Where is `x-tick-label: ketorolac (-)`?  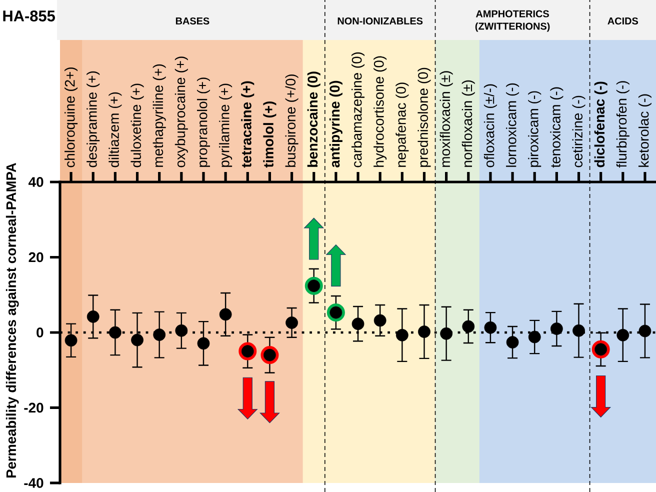 x-tick-label: ketorolac (-) is located at coordinates (645, 130).